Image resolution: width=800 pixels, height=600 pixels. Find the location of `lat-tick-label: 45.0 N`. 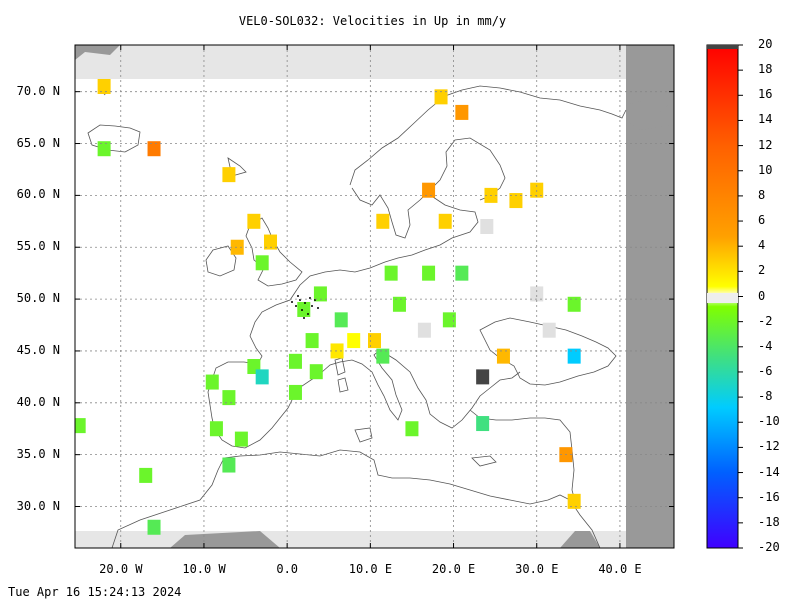

lat-tick-label: 45.0 N is located at coordinates (38, 349).